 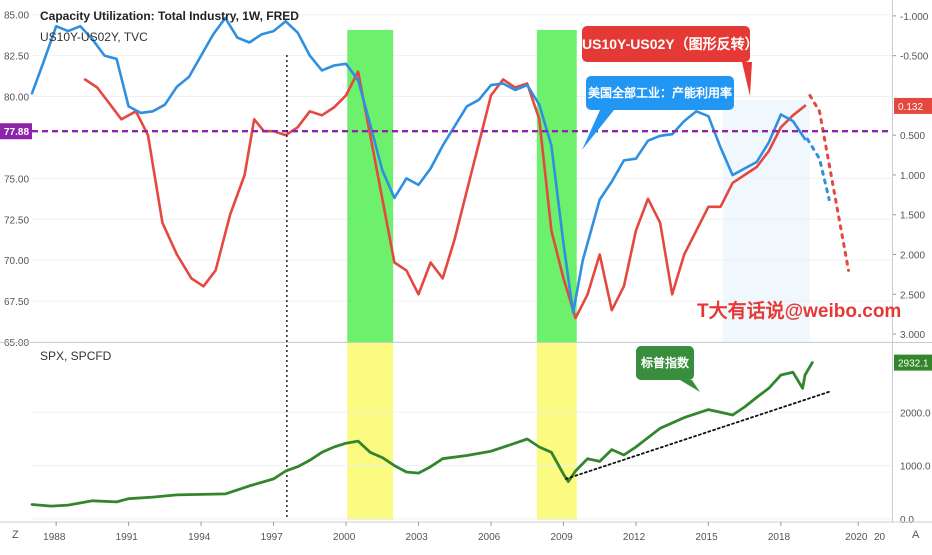 What do you see at coordinates (489, 537) in the screenshot?
I see `x-tick-label: 2006` at bounding box center [489, 537].